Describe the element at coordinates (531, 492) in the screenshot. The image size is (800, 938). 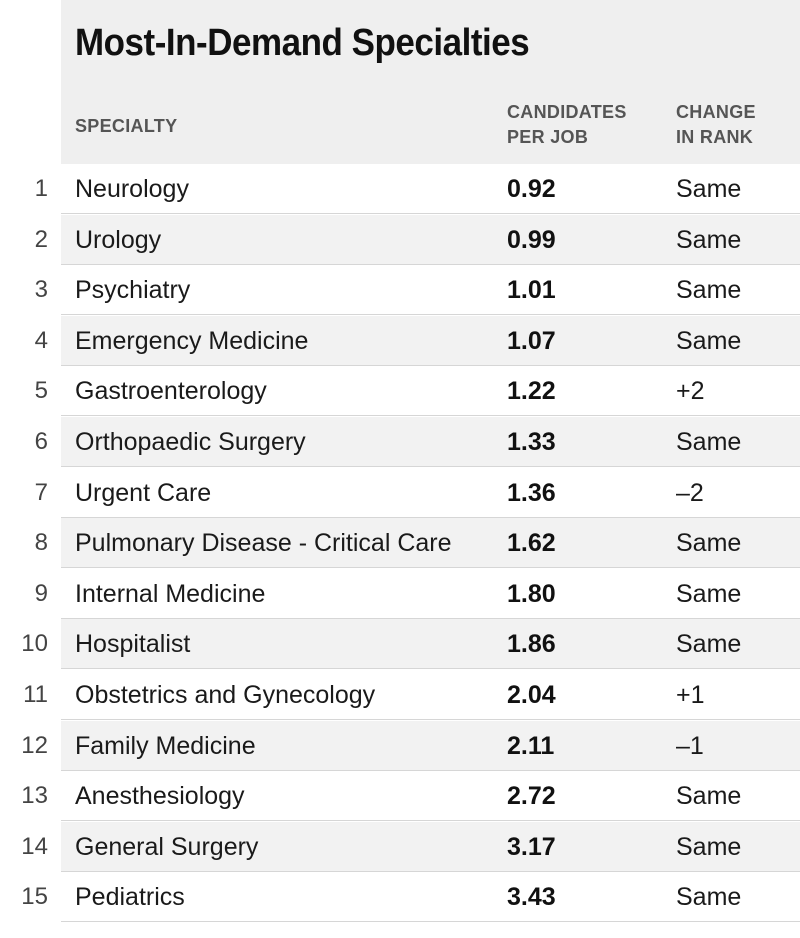
I see `candidates-per-job-cell: 1.36` at that location.